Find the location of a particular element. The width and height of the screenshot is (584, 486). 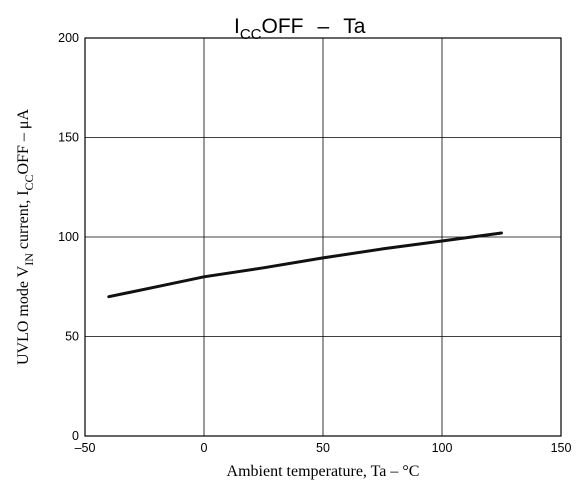

chart-title-variable: Ta is located at coordinates (354, 26).